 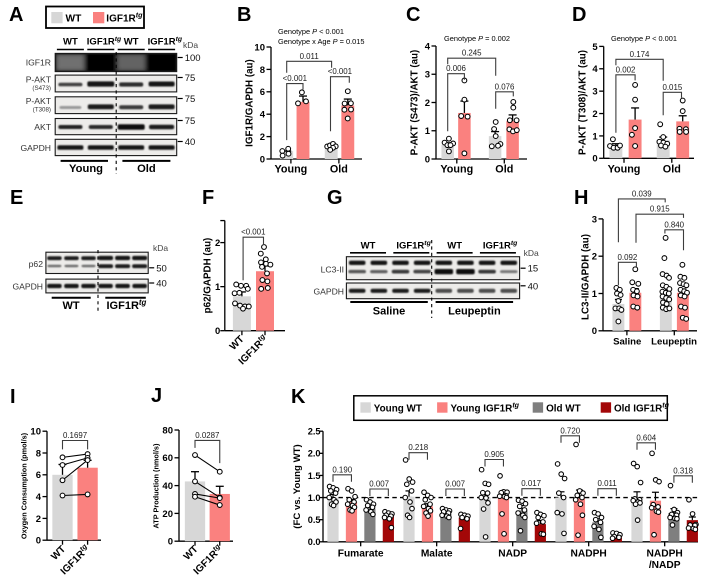 I want to click on svg-text: 10, so click(x=35, y=432).